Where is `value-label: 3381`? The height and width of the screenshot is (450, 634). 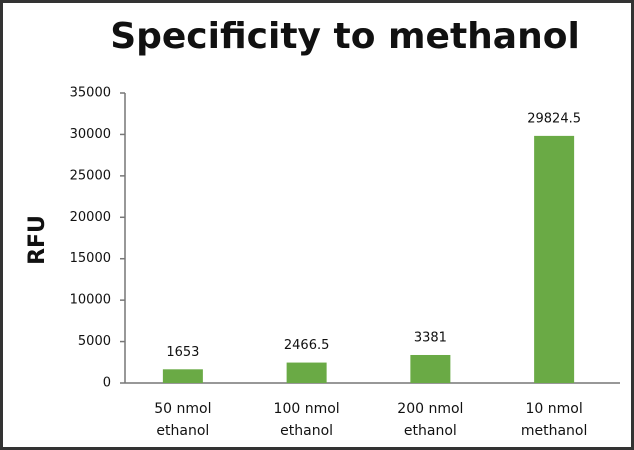 value-label: 3381 is located at coordinates (430, 337).